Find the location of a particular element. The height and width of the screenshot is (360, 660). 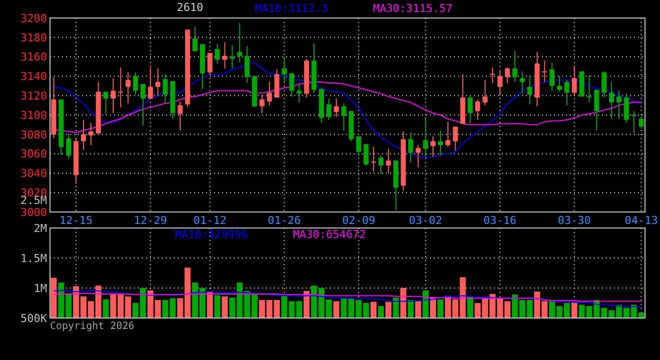

text: MA10:429996 is located at coordinates (211, 234).